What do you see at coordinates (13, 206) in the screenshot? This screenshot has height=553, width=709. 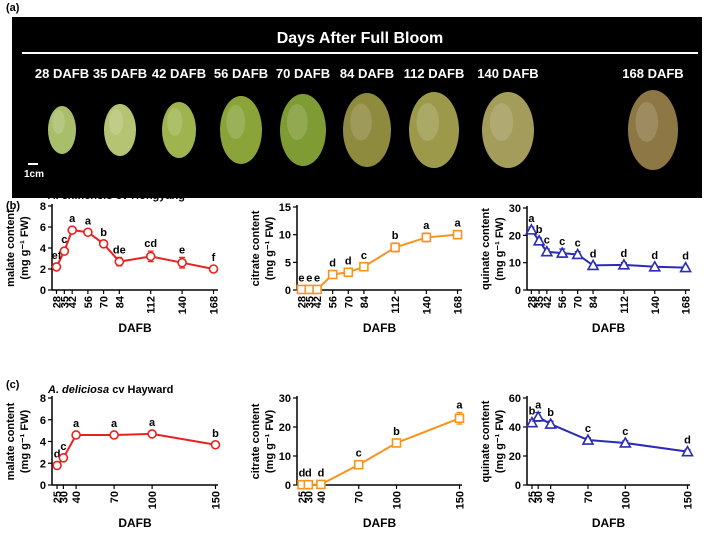 I see `panel-label: (b)` at bounding box center [13, 206].